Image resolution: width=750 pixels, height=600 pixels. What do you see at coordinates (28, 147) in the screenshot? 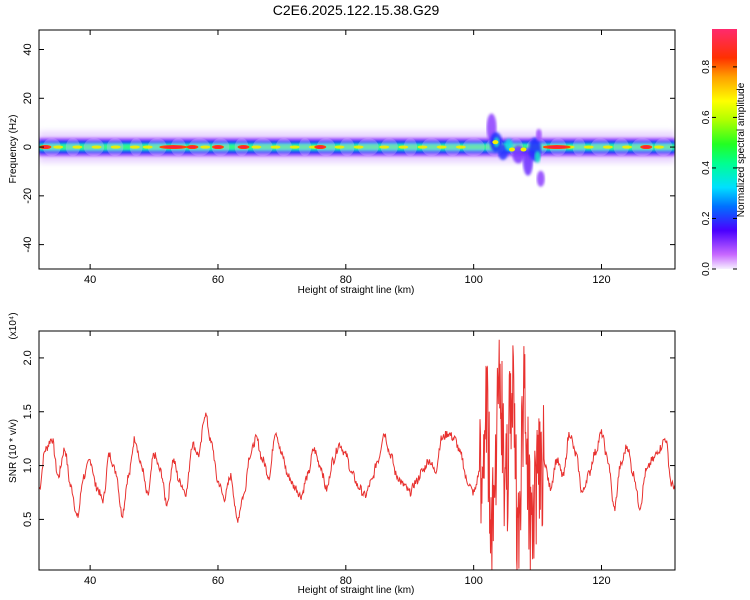
I see `spectrogram-y-tick-label: 0` at bounding box center [28, 147].